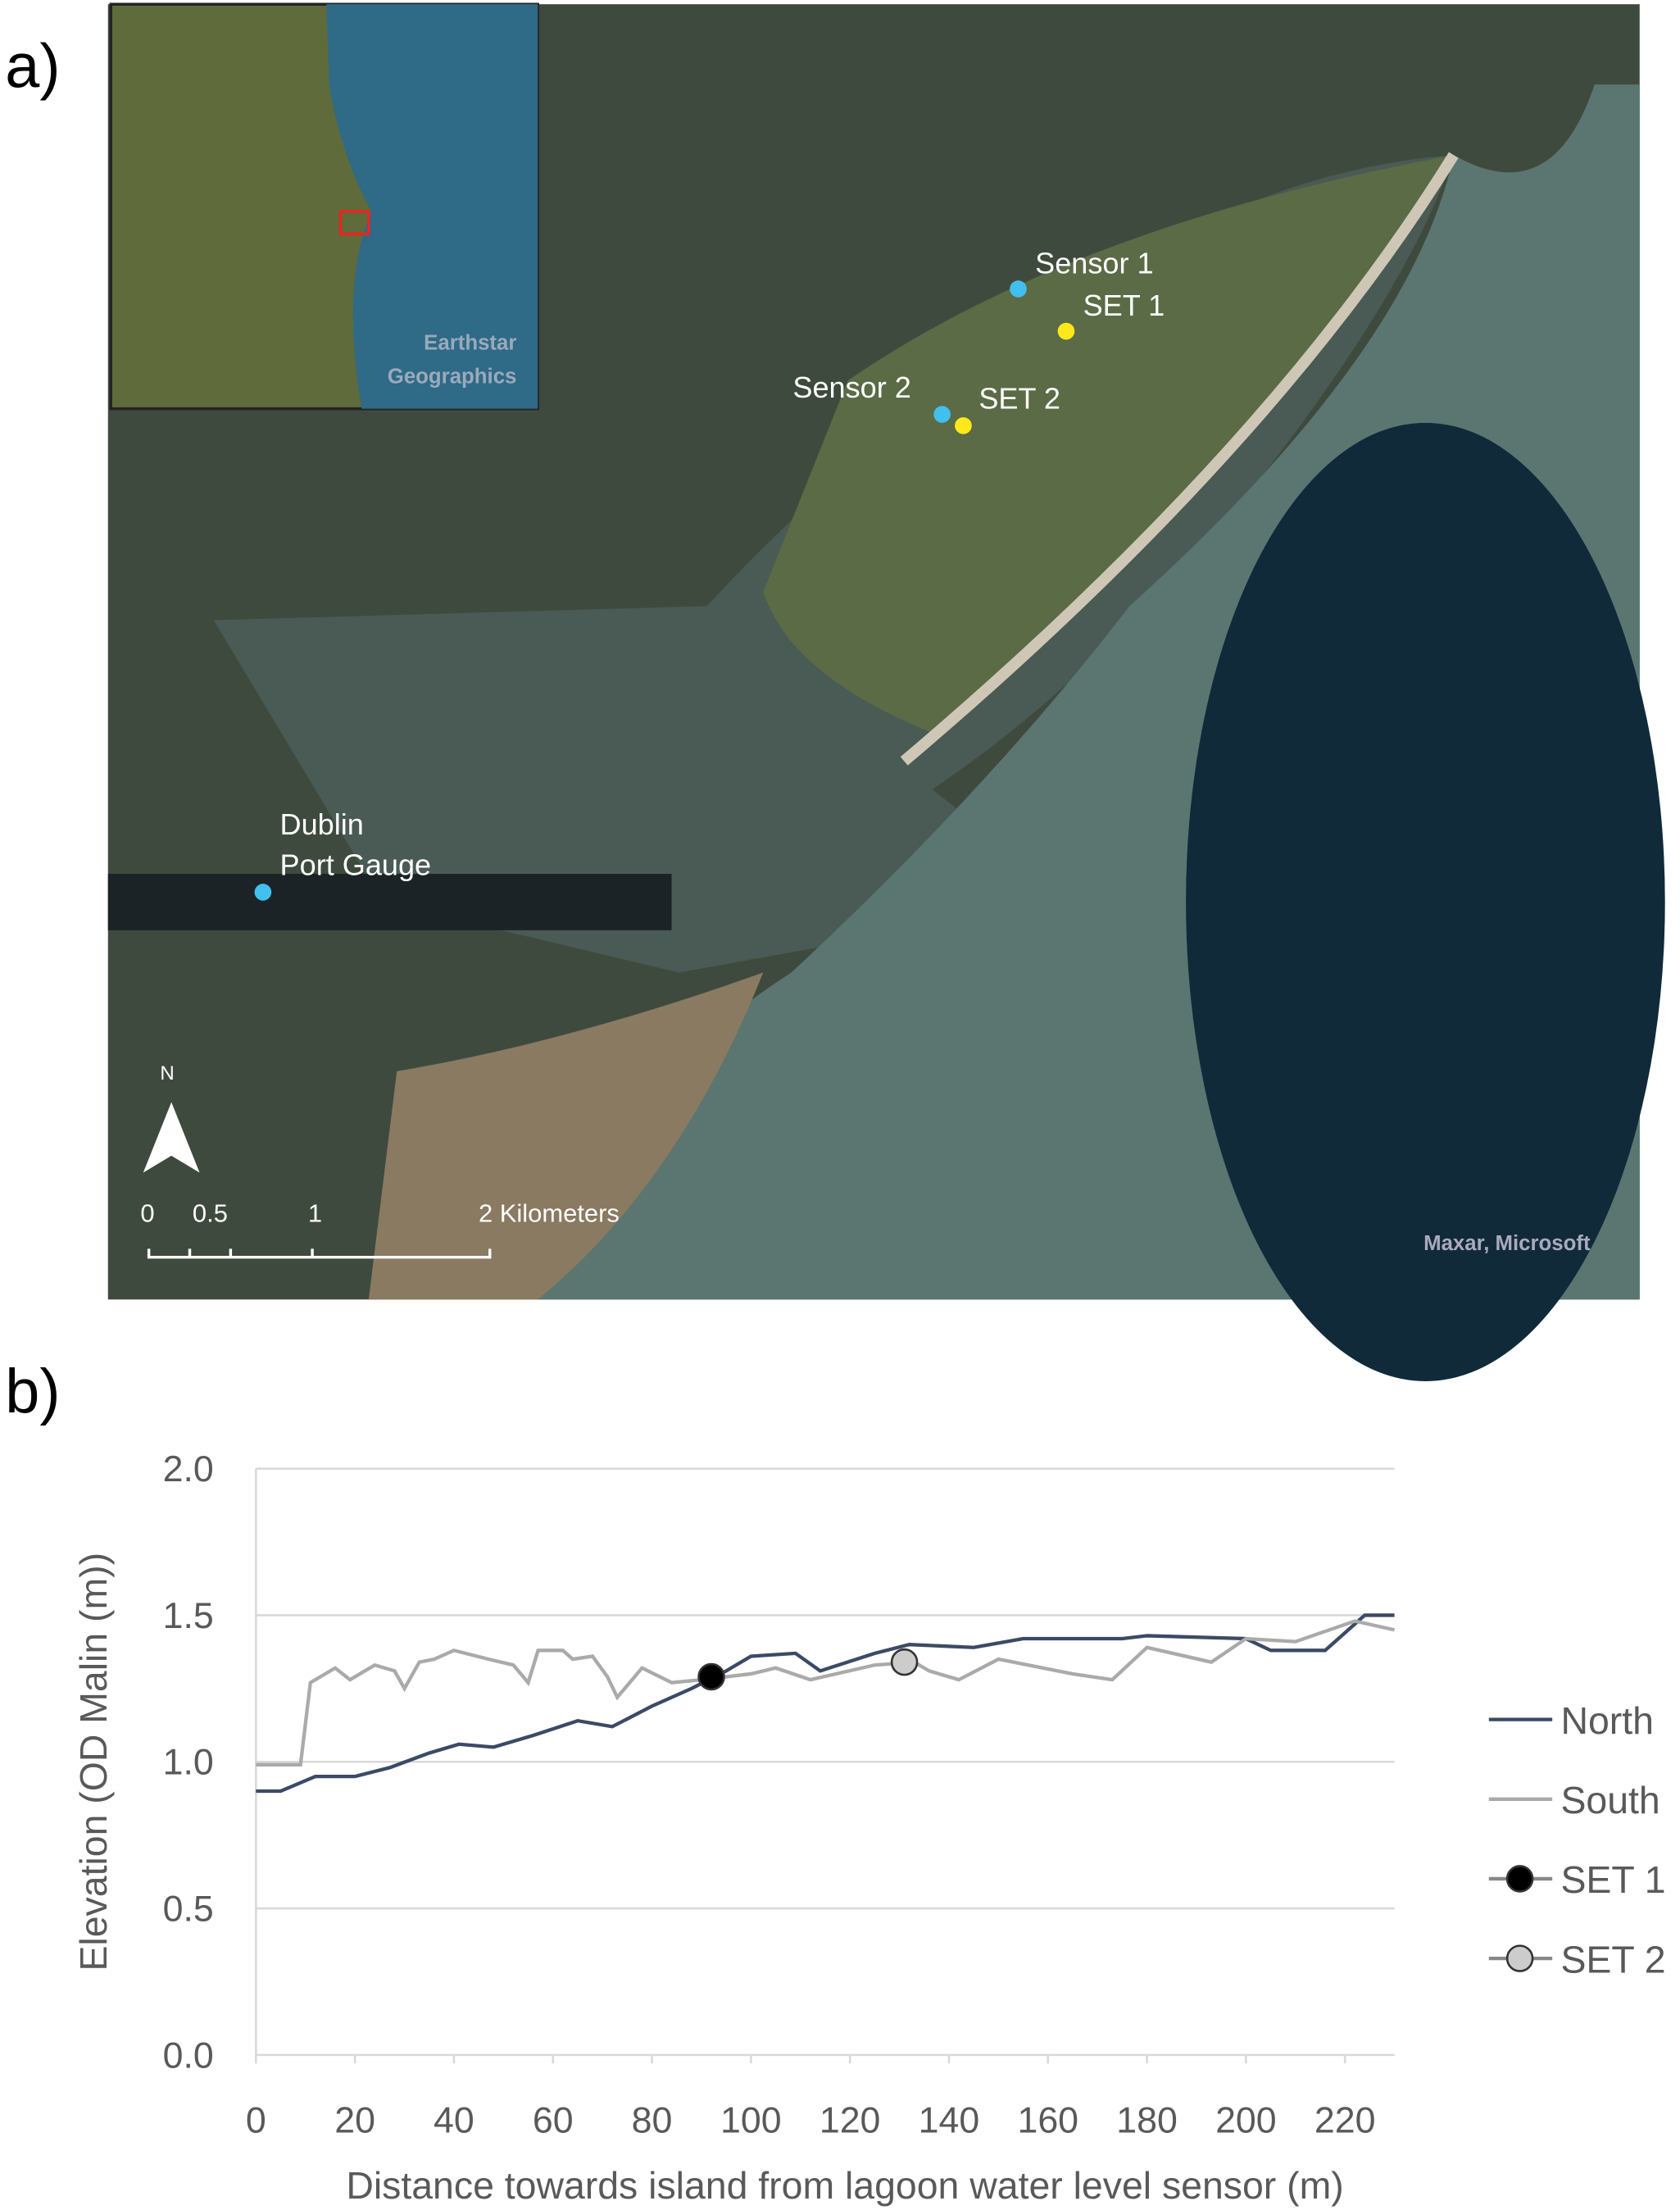 This screenshot has height=2210, width=1680. What do you see at coordinates (319, 1254) in the screenshot?
I see `scale-bar` at bounding box center [319, 1254].